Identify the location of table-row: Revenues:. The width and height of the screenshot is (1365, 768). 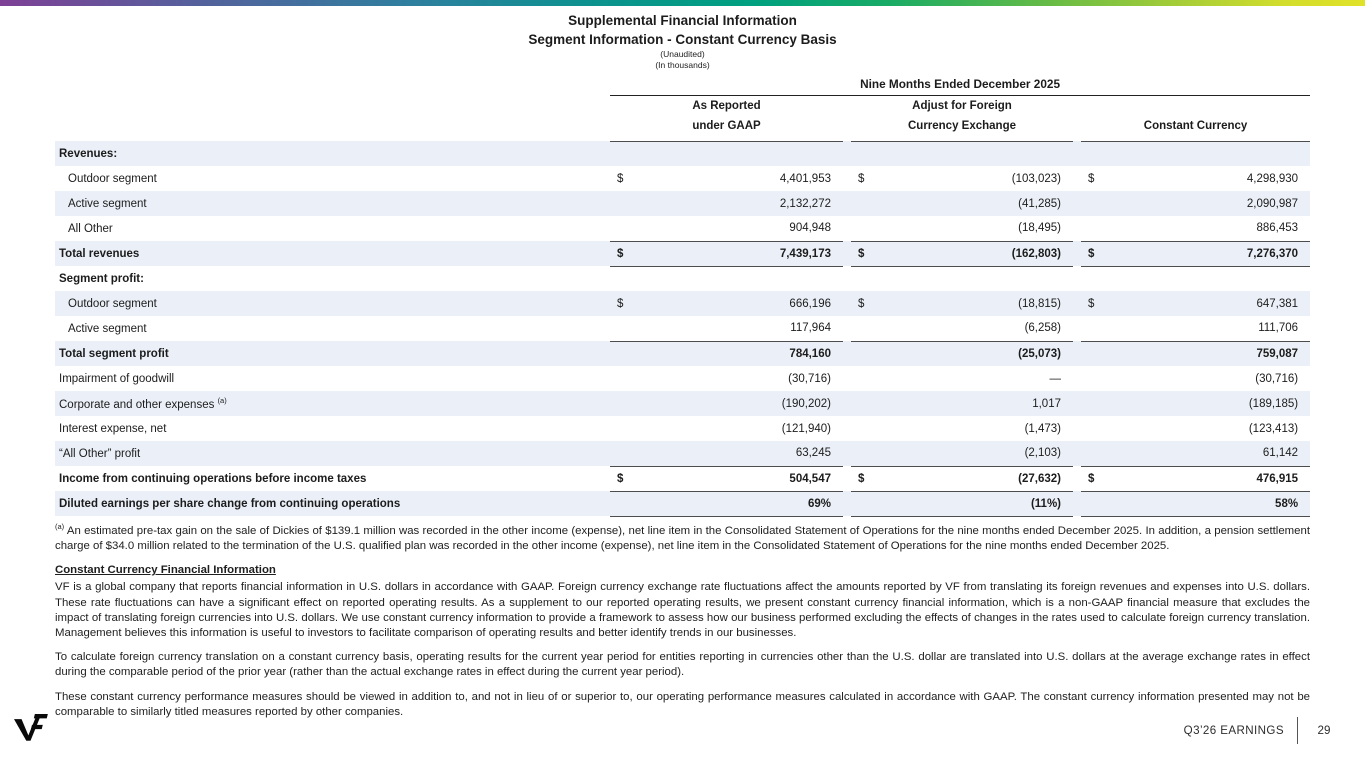
(683, 153).